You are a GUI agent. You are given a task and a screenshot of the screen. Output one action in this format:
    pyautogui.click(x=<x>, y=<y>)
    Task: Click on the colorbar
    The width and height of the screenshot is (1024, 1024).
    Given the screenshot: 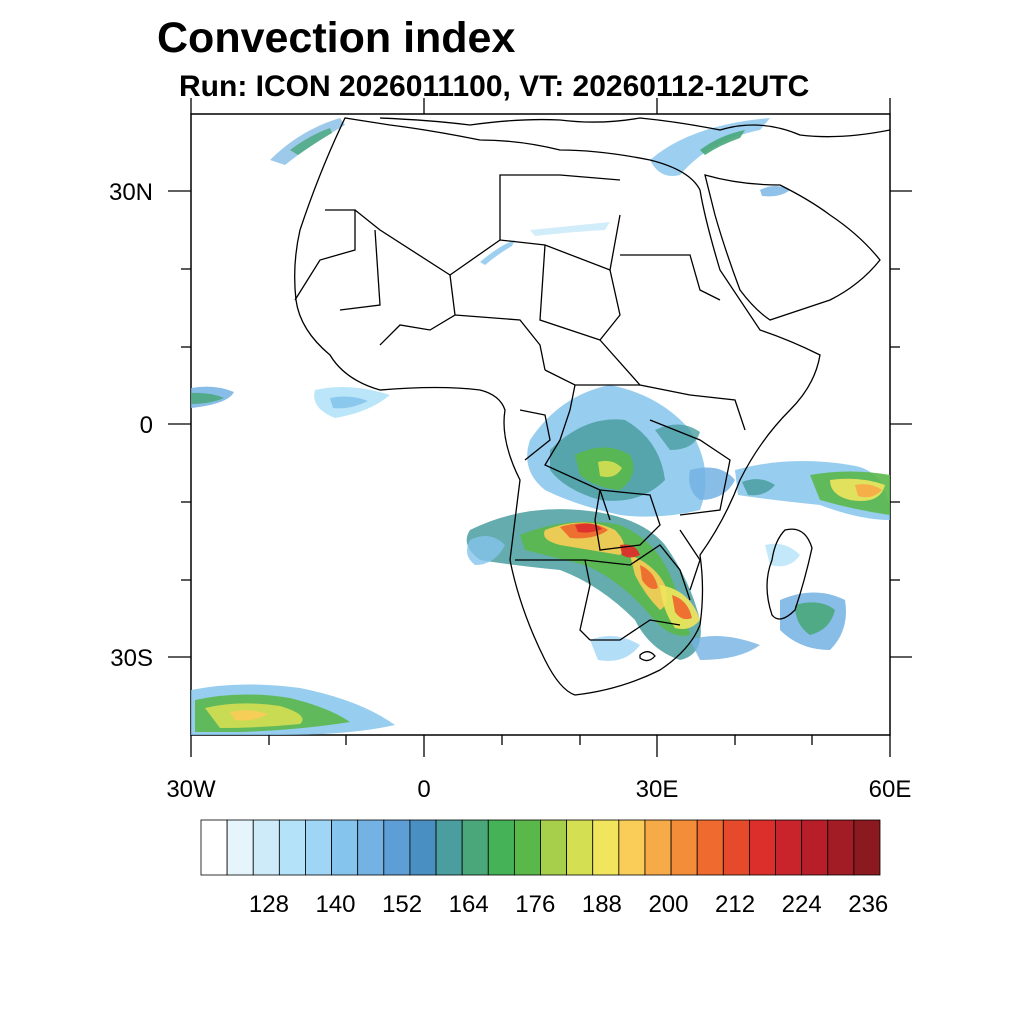 What is the action you would take?
    pyautogui.click(x=540, y=847)
    